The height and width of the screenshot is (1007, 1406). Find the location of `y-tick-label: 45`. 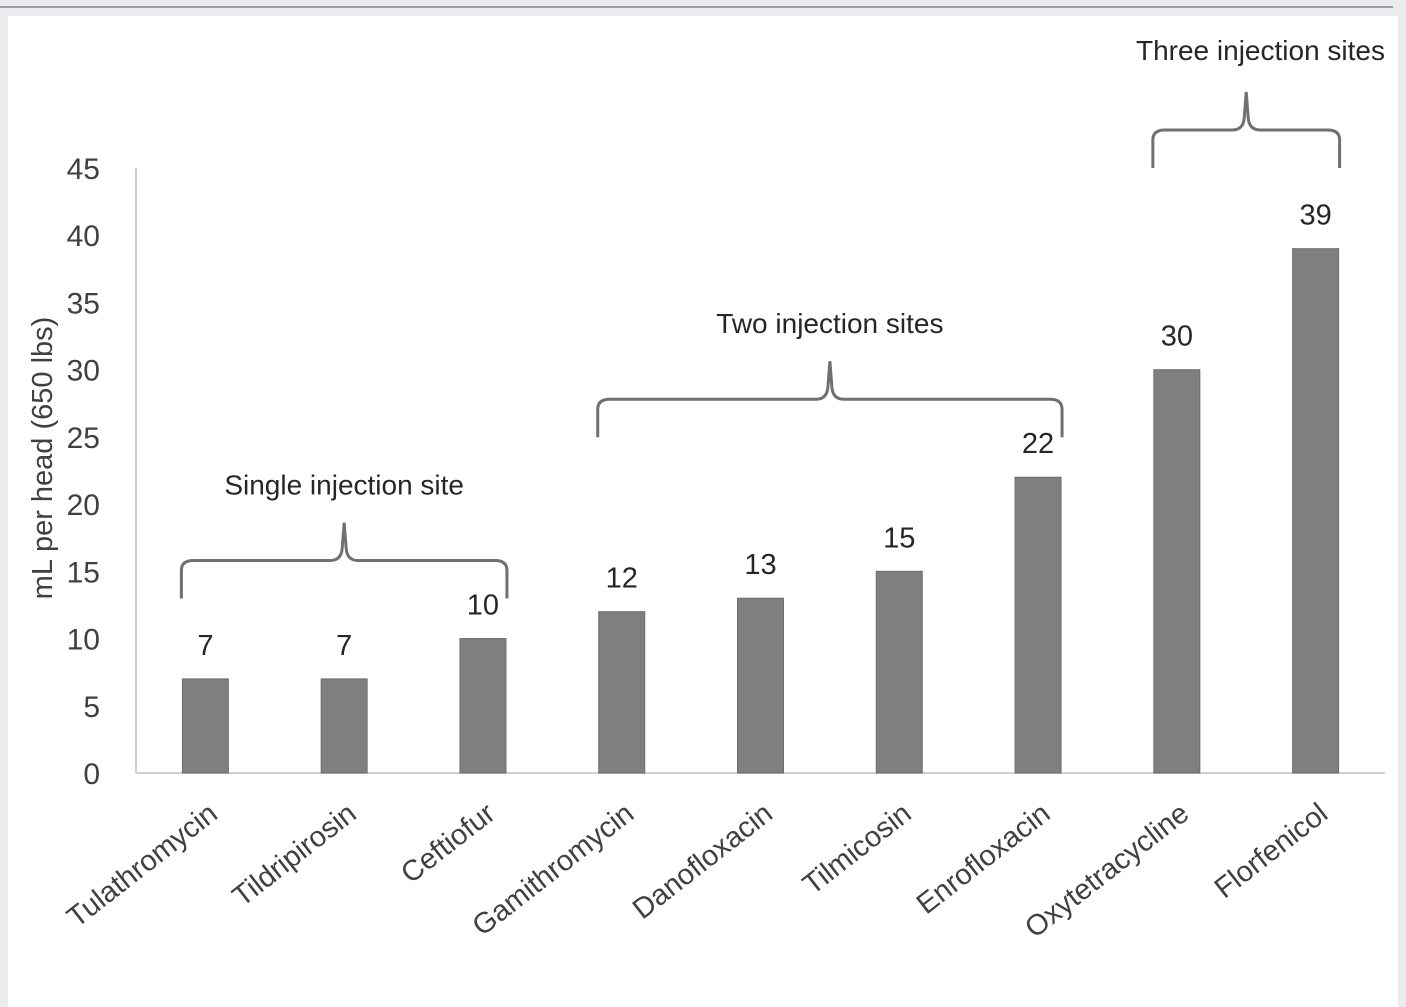

y-tick-label: 45 is located at coordinates (83, 169).